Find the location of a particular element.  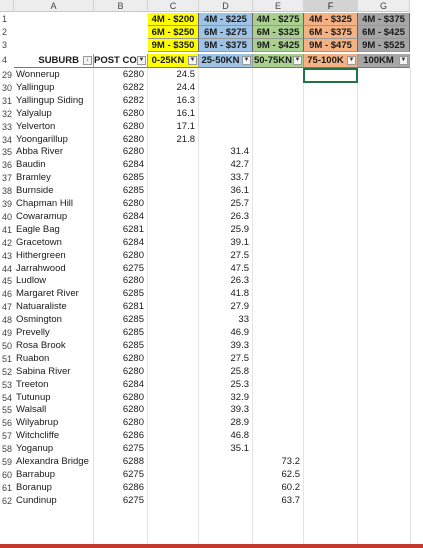

suburb-cell: Bramley is located at coordinates (33, 177).